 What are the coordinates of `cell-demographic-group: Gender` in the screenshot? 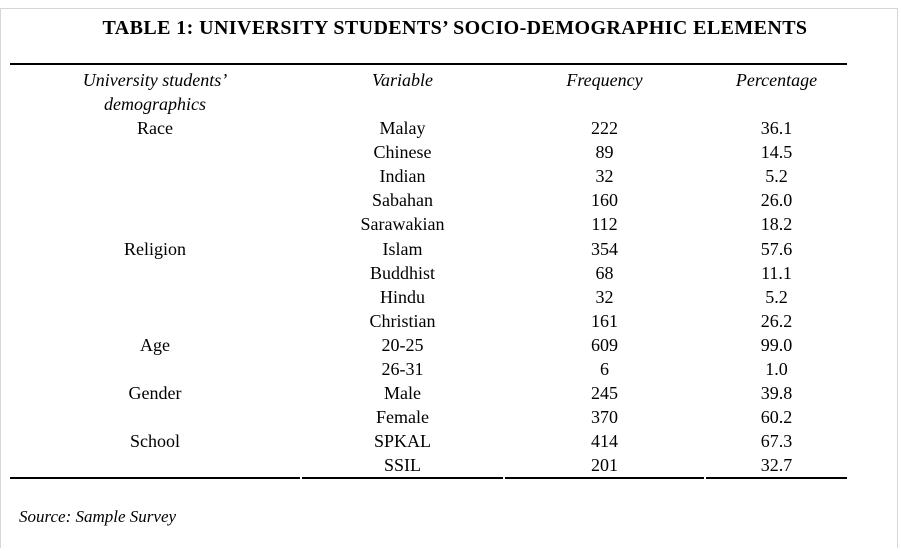 It's located at (155, 393).